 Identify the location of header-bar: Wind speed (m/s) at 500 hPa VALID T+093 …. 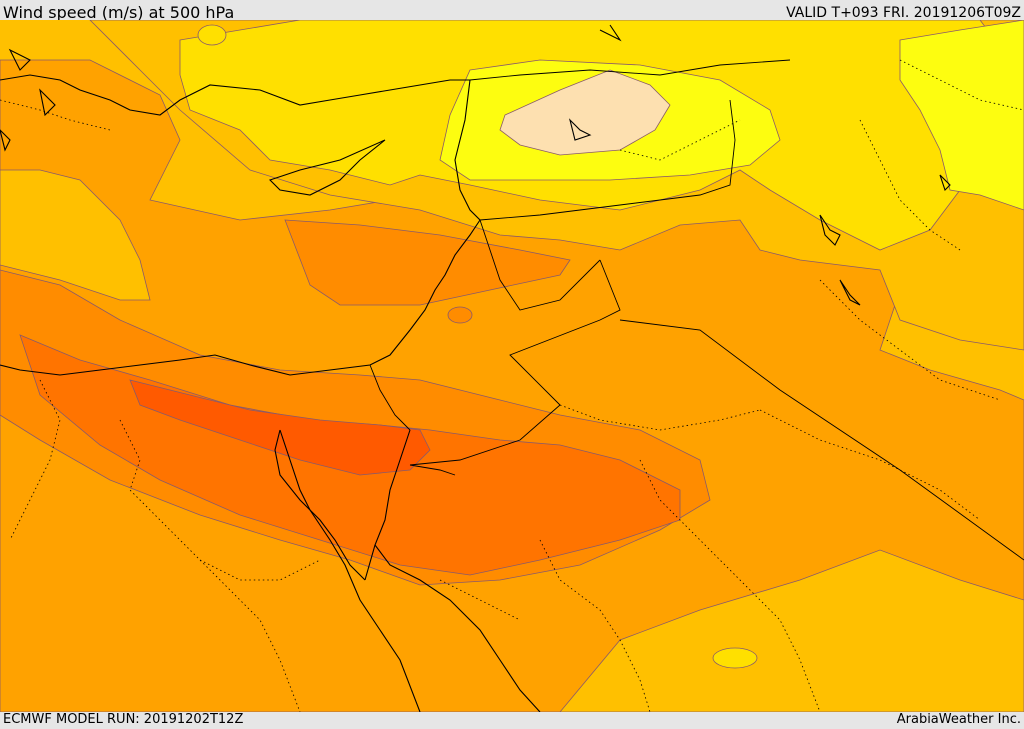
(512, 10).